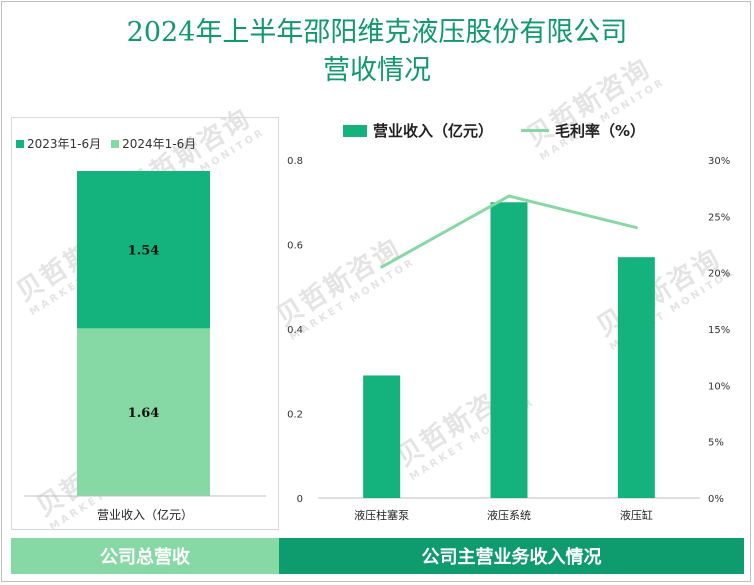 The height and width of the screenshot is (585, 754). What do you see at coordinates (719, 386) in the screenshot?
I see `y-right-tick-label: 10%` at bounding box center [719, 386].